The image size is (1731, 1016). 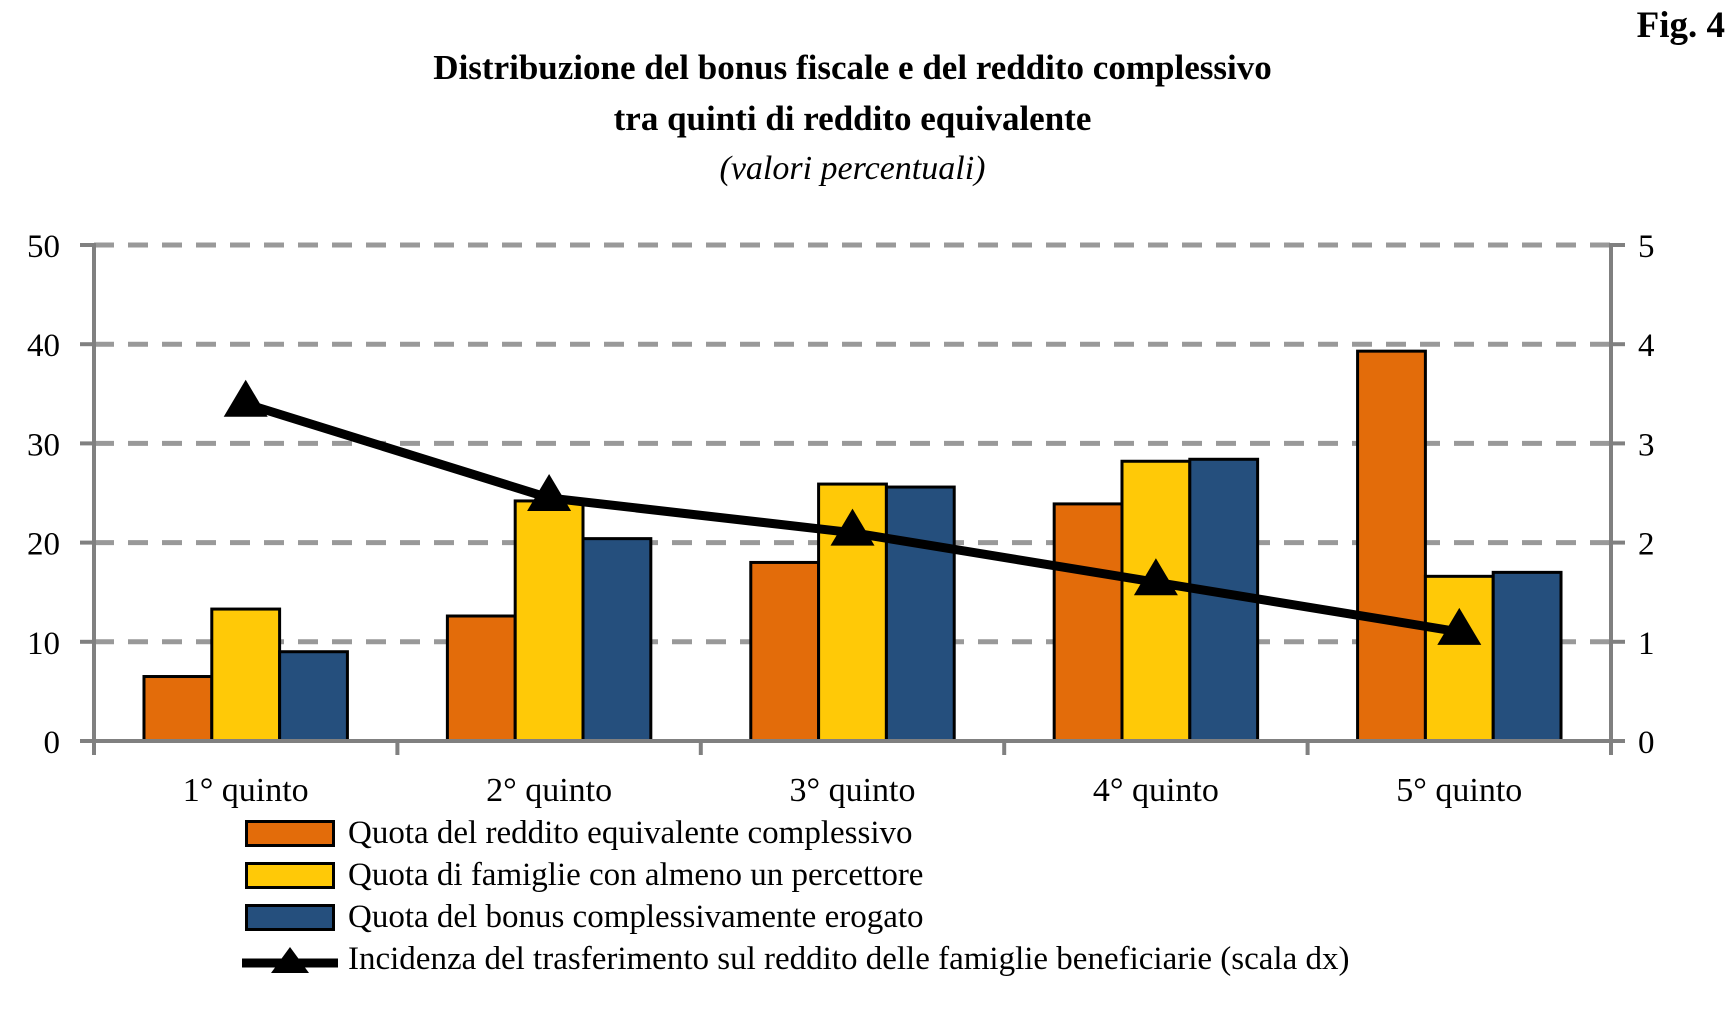 I want to click on y-left-tick-label-50: 50, so click(x=43, y=247).